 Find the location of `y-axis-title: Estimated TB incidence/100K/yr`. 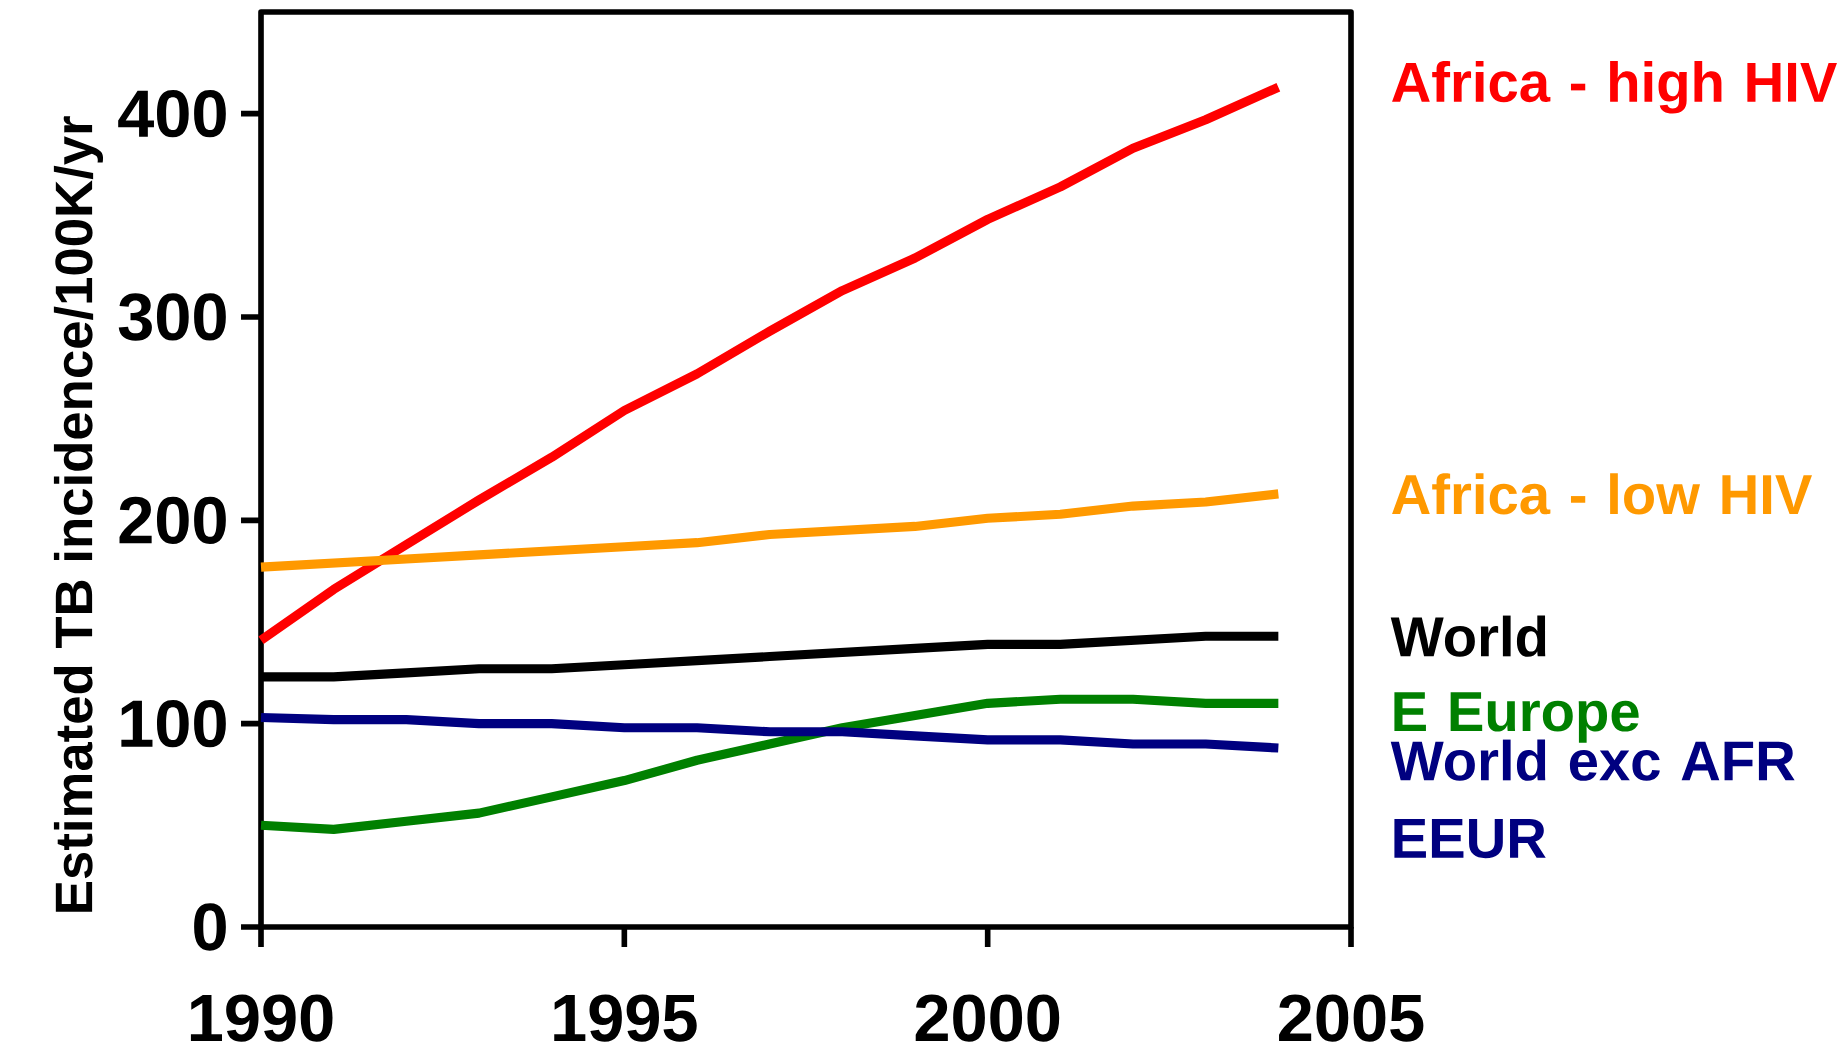

y-axis-title: Estimated TB incidence/100K/yr is located at coordinates (78, 514).